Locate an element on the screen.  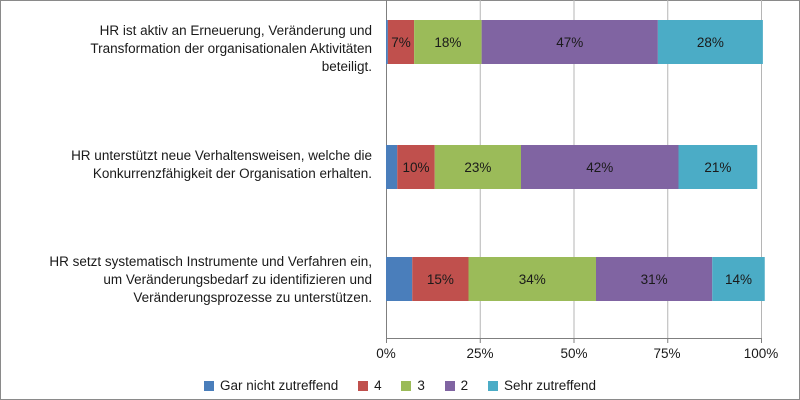
x-tick-label: 50% is located at coordinates (574, 353).